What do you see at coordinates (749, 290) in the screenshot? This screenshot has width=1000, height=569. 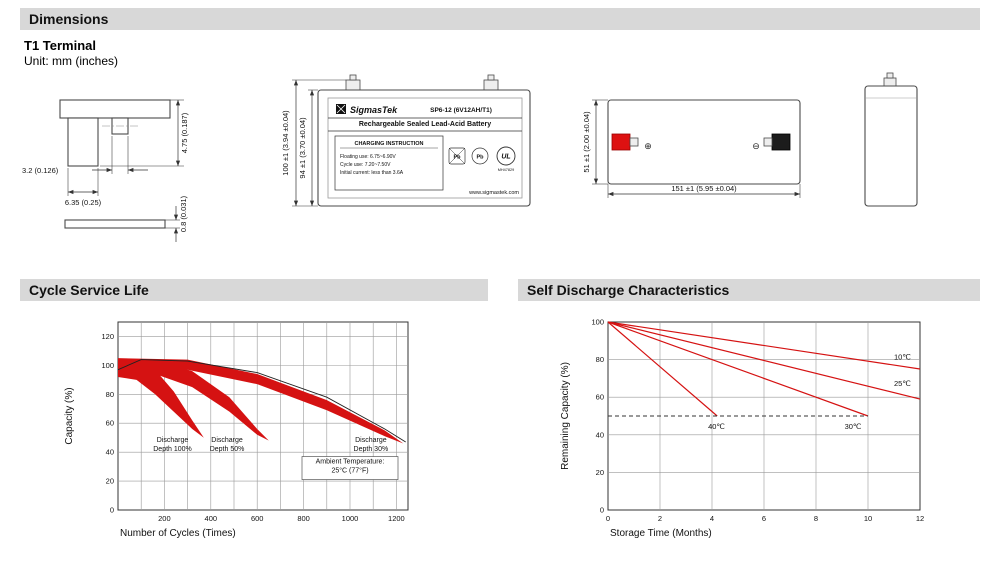 I see `section-header-self-discharge: Self Discharge Characteristics` at bounding box center [749, 290].